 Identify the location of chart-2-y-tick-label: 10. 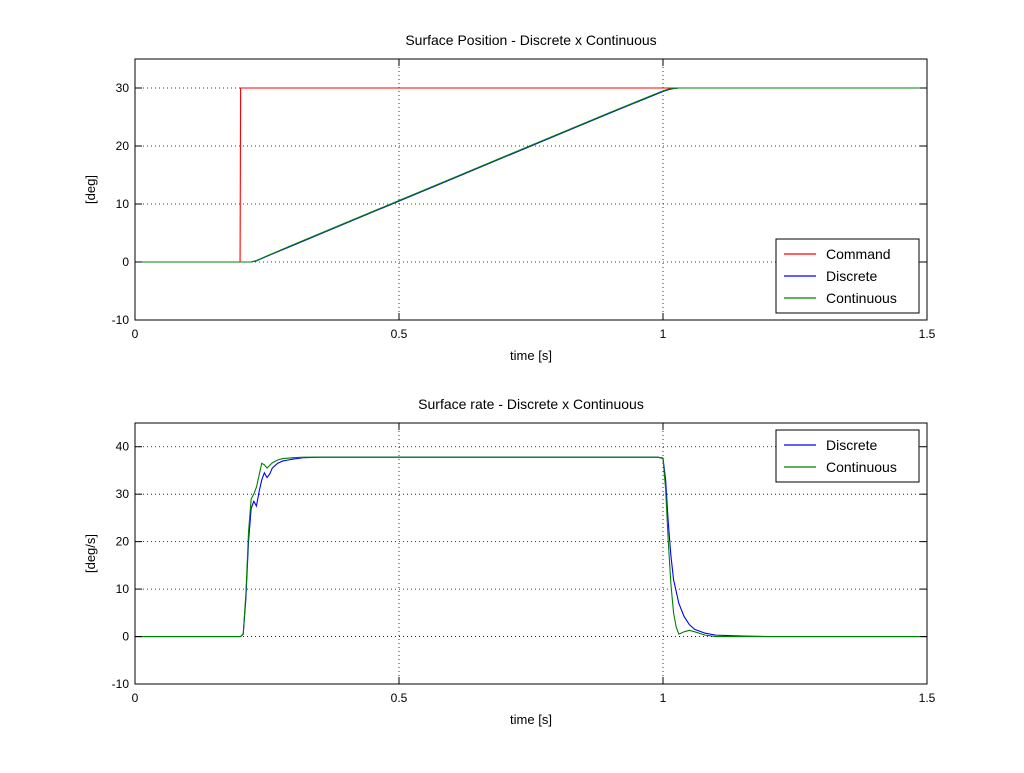
(123, 589).